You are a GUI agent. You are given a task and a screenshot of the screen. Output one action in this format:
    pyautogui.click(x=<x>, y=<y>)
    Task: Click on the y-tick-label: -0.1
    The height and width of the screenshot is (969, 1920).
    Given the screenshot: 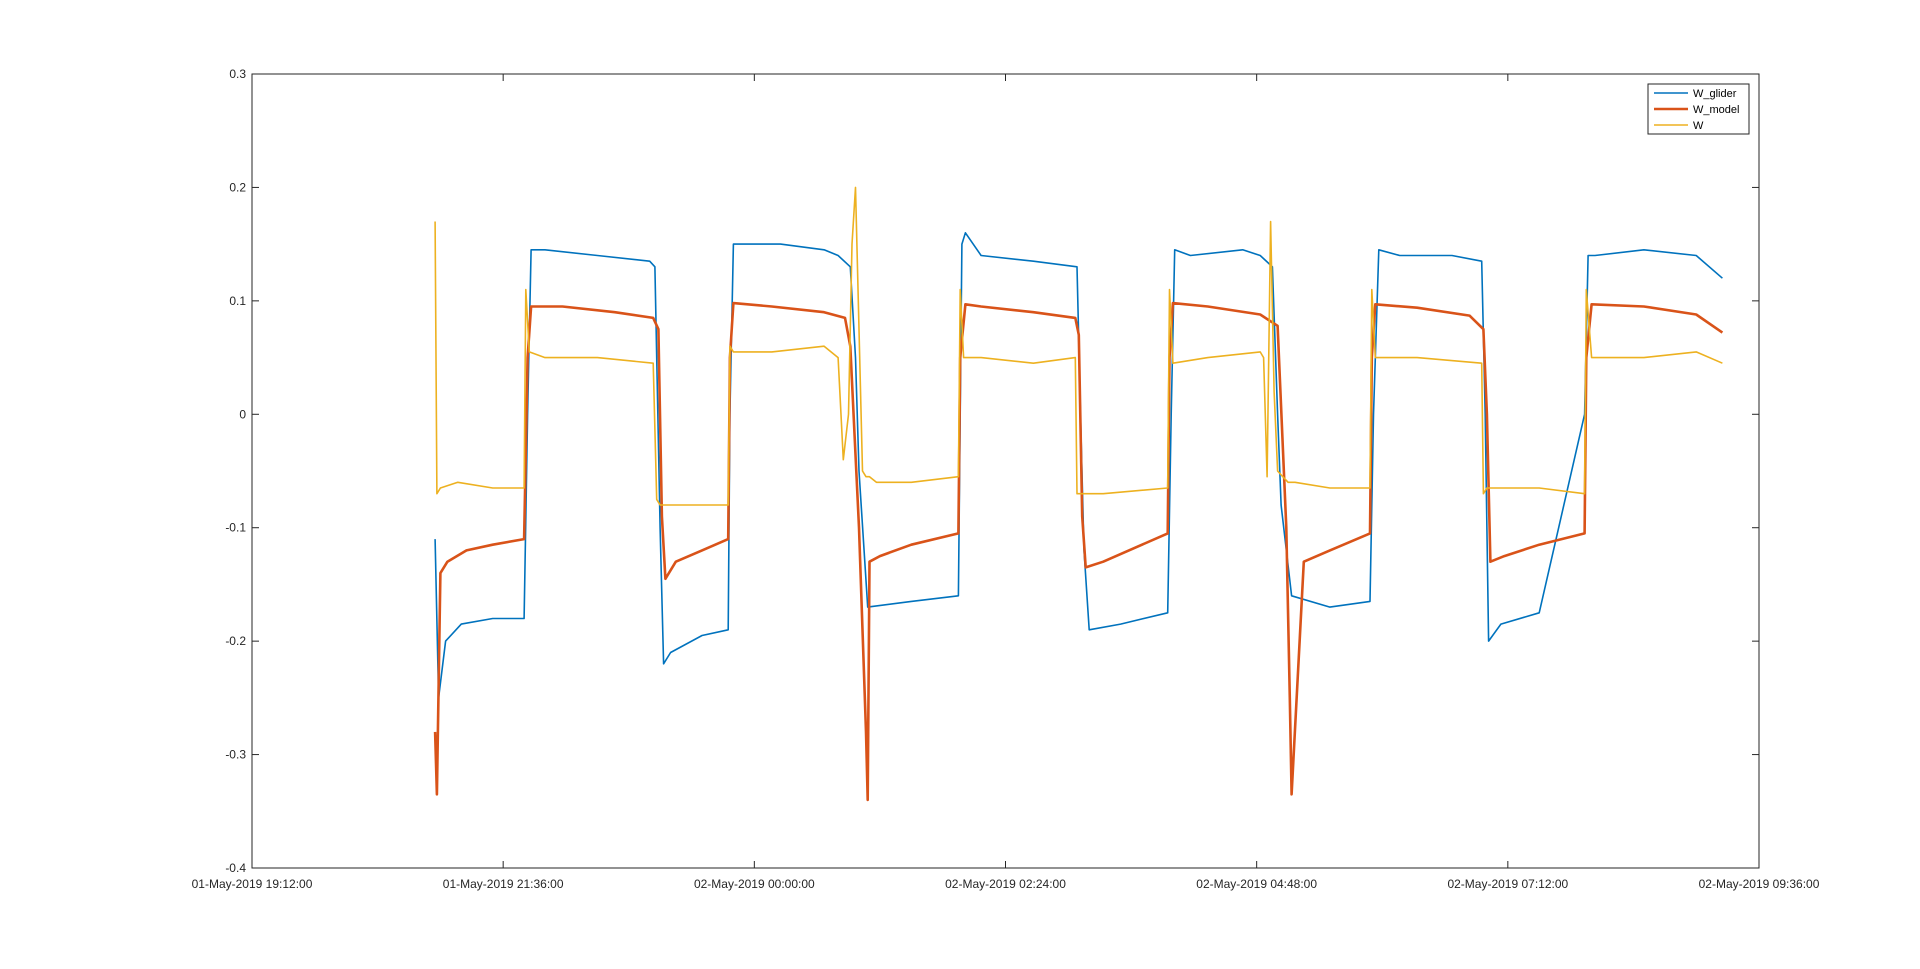 What is the action you would take?
    pyautogui.click(x=235, y=528)
    